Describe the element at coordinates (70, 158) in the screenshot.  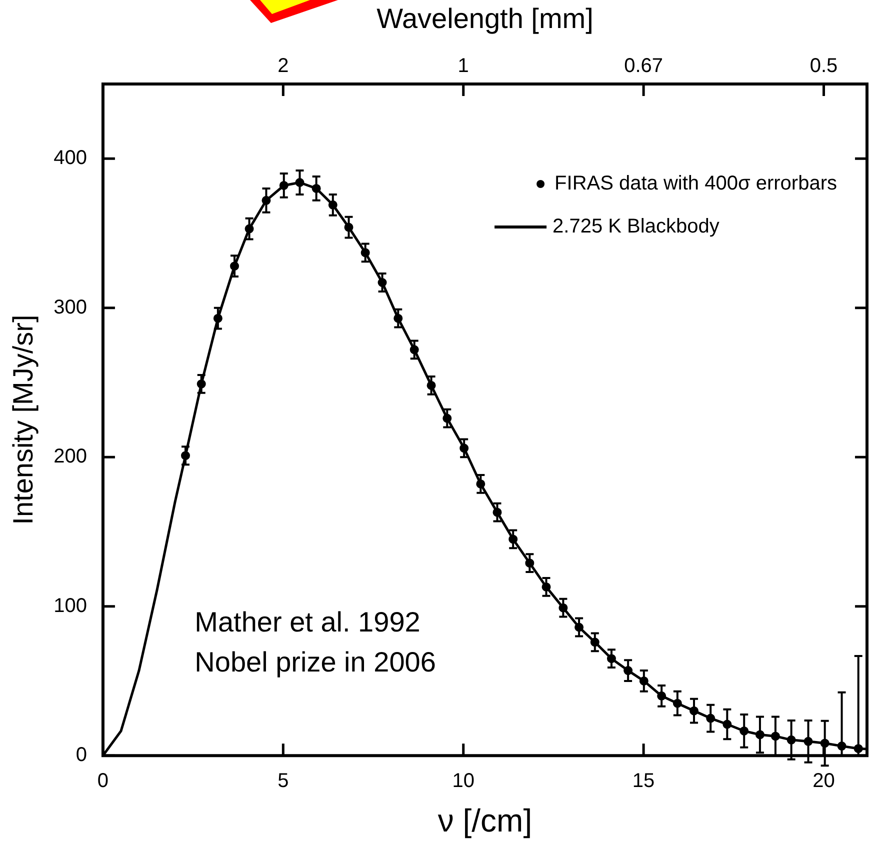
I see `y-tick-label: 400` at that location.